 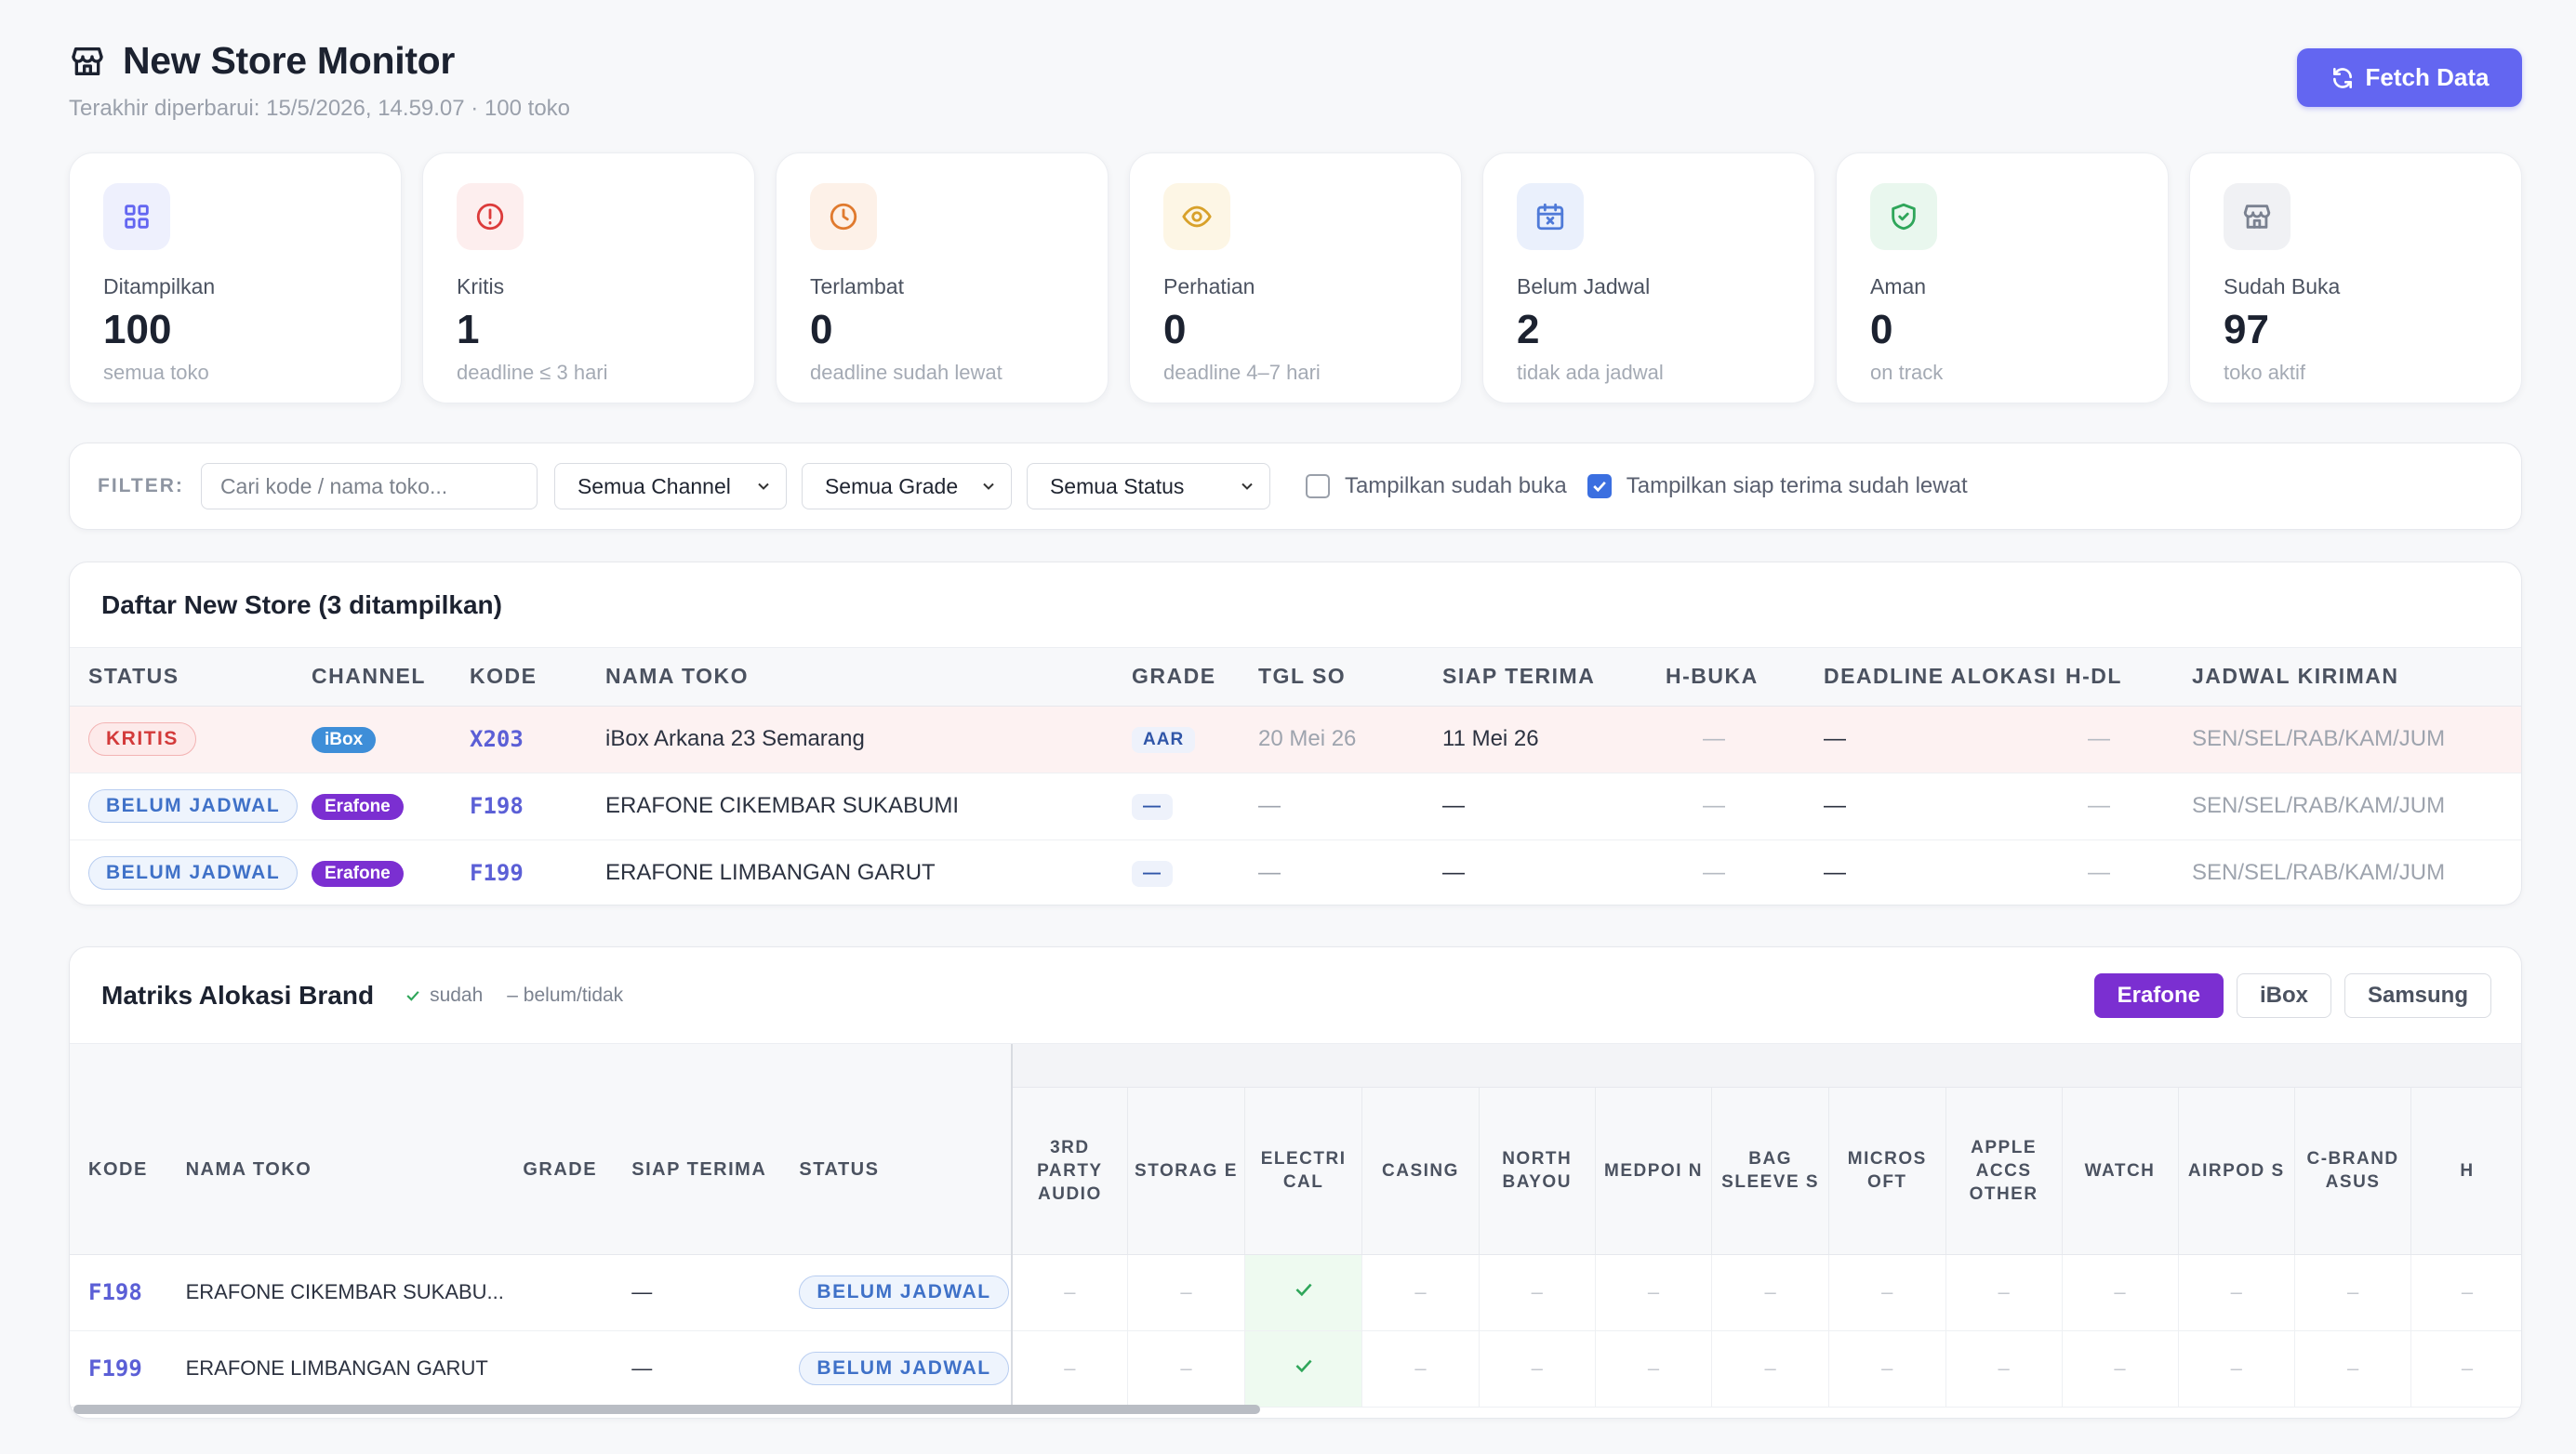 I want to click on matrix-column-header: SIAP TERIMA, so click(x=715, y=1171).